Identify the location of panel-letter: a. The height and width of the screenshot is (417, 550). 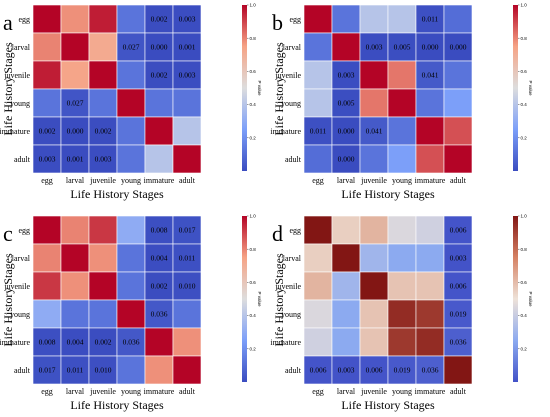
(8, 22).